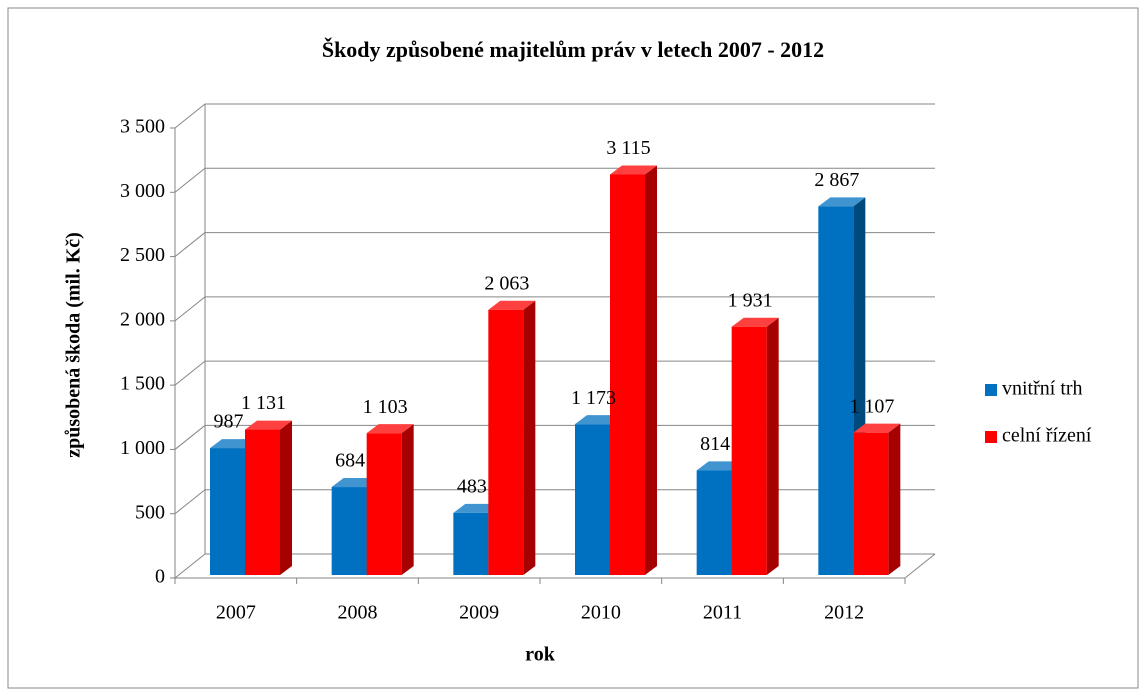 This screenshot has height=697, width=1146. I want to click on data-label: 1 103, so click(385, 407).